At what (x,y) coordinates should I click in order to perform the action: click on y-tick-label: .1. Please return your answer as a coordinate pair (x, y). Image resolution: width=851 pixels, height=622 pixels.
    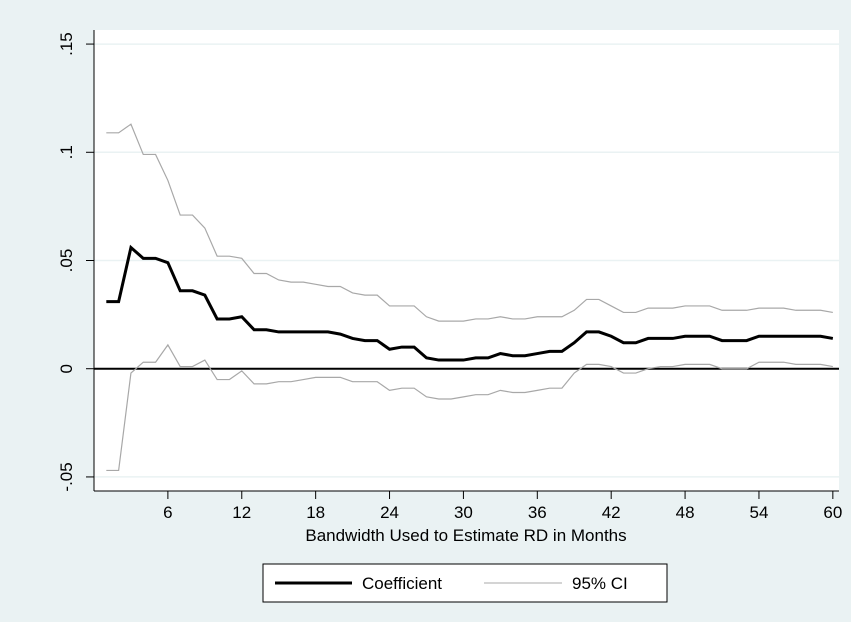
    Looking at the image, I should click on (66, 152).